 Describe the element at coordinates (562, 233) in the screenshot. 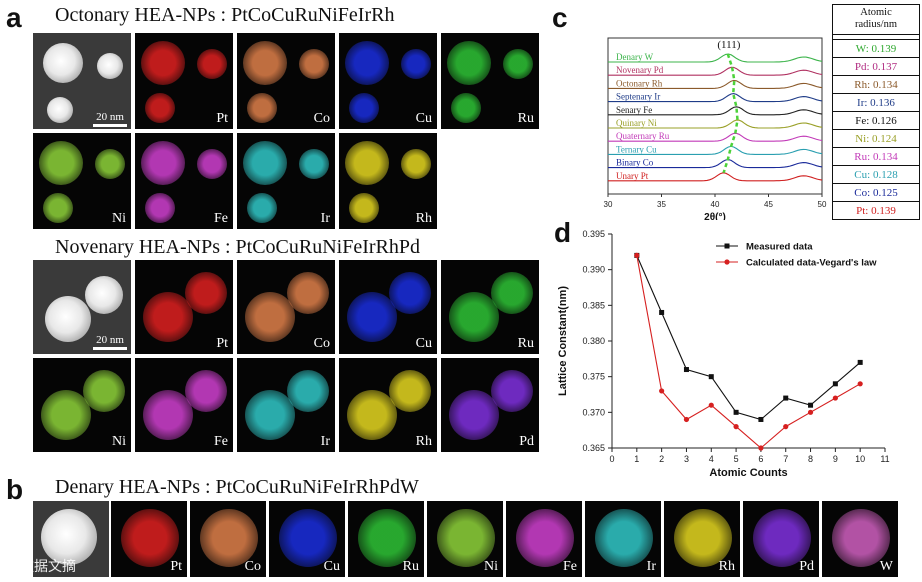

I see `panel-letter-d: d` at that location.